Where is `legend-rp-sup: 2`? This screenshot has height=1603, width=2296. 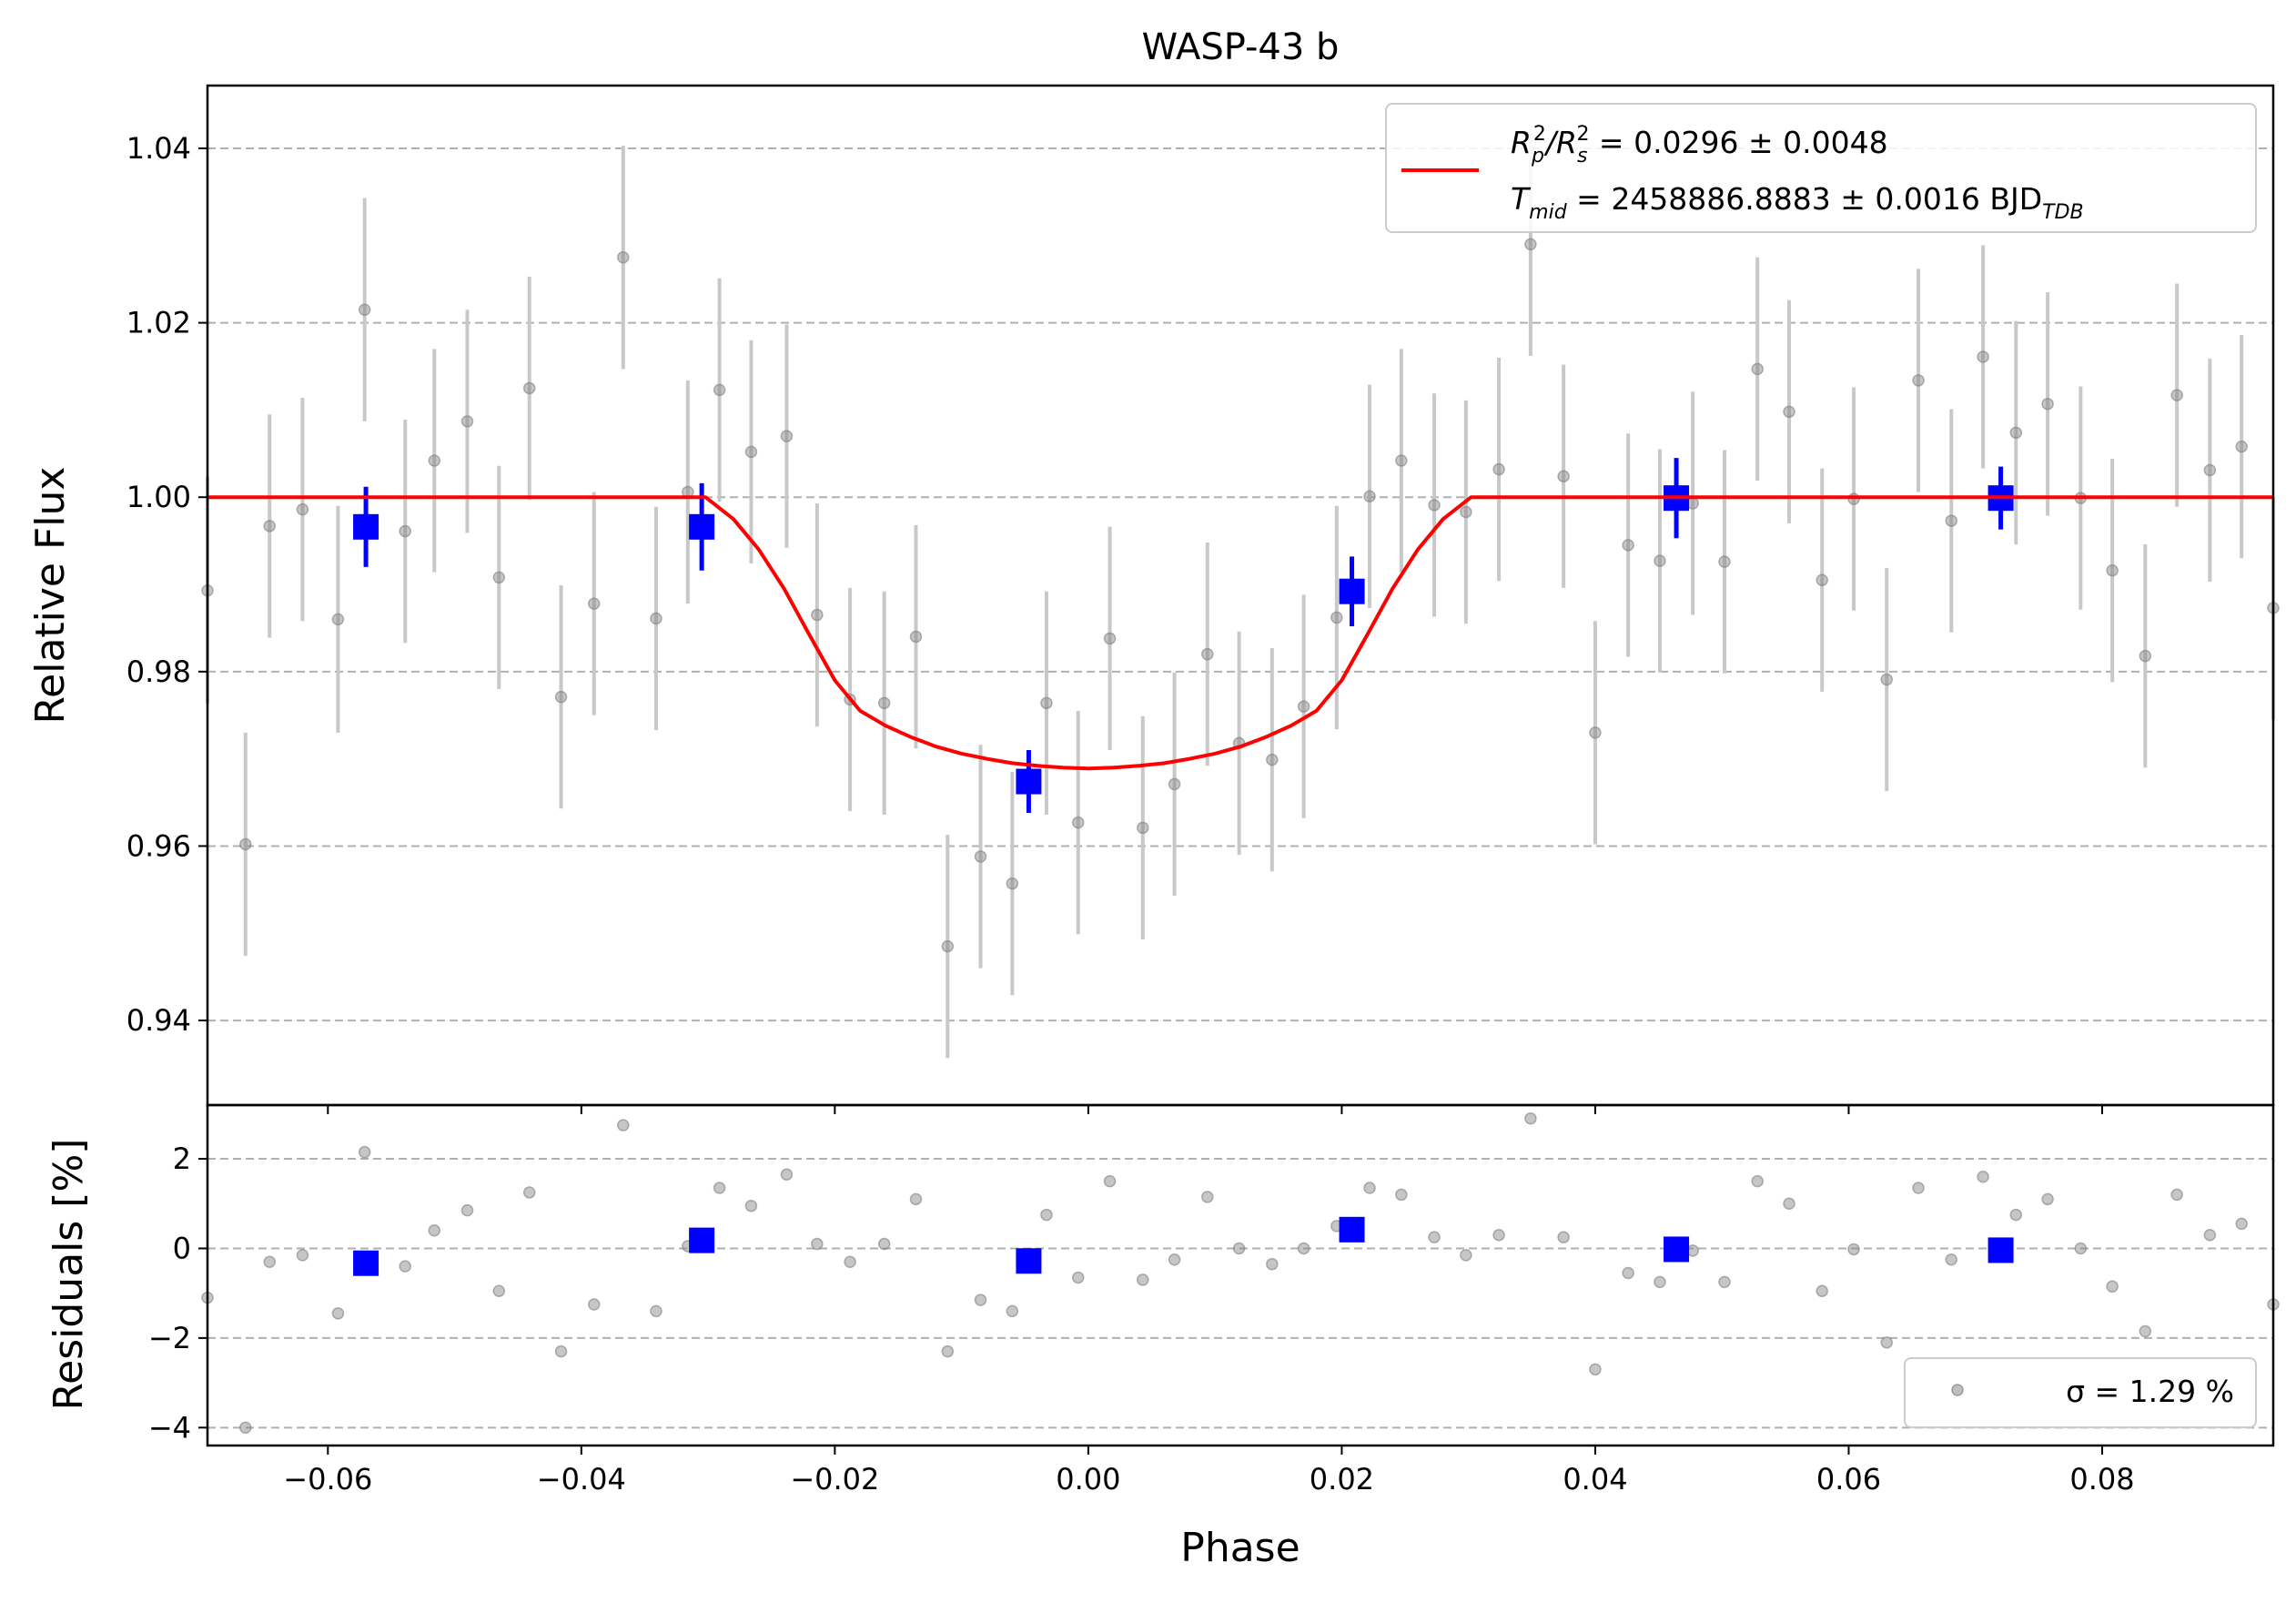 legend-rp-sup: 2 is located at coordinates (1540, 134).